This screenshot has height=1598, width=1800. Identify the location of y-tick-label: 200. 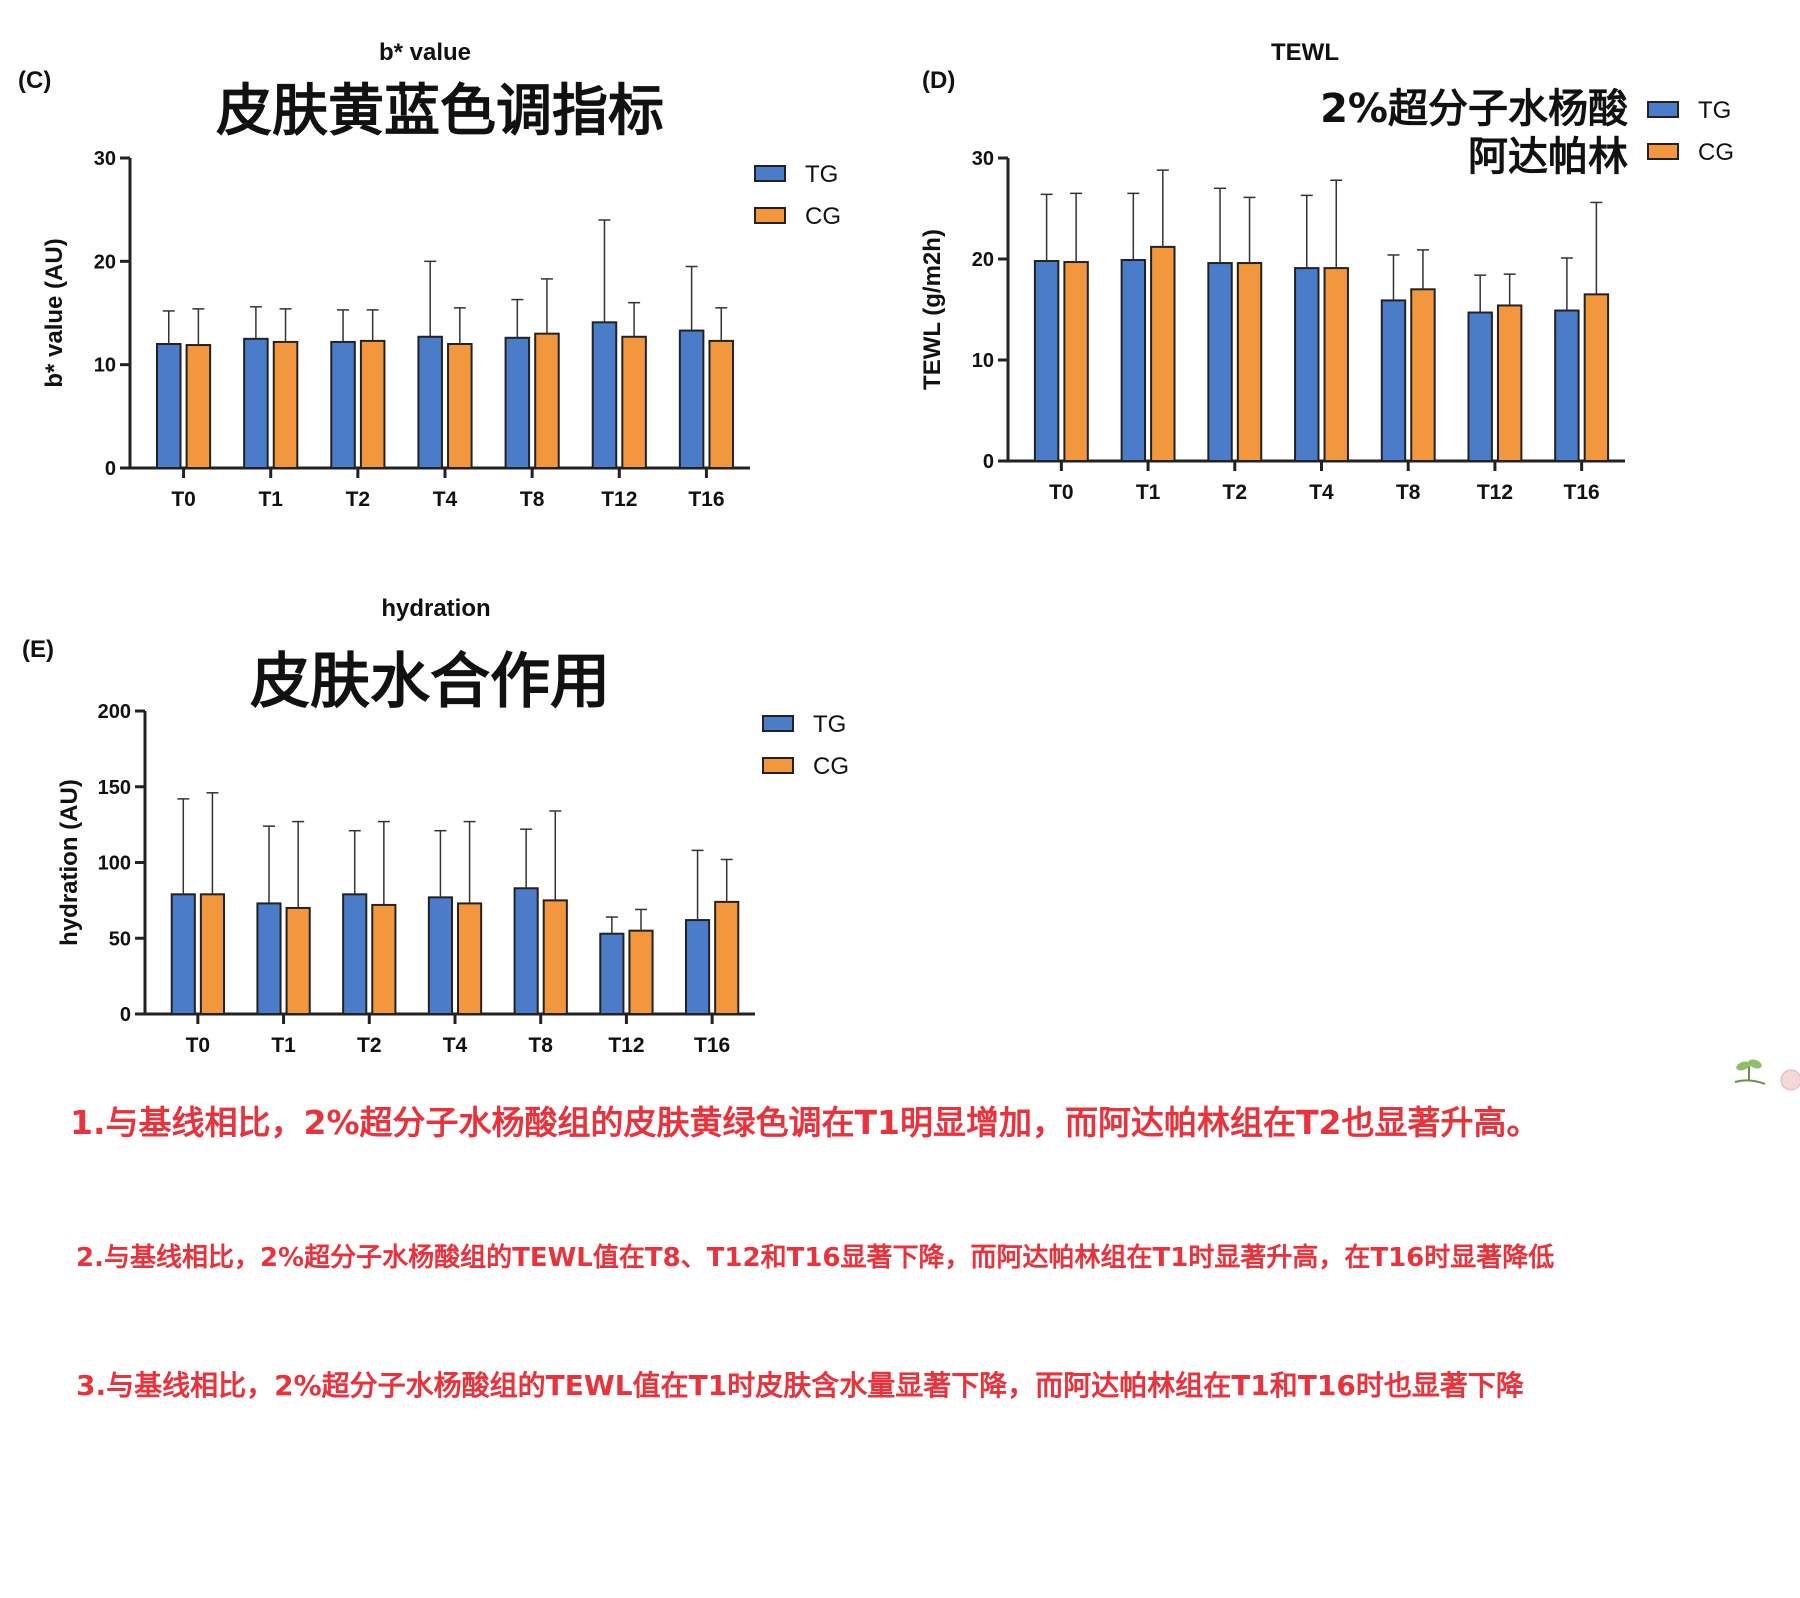
(114, 712).